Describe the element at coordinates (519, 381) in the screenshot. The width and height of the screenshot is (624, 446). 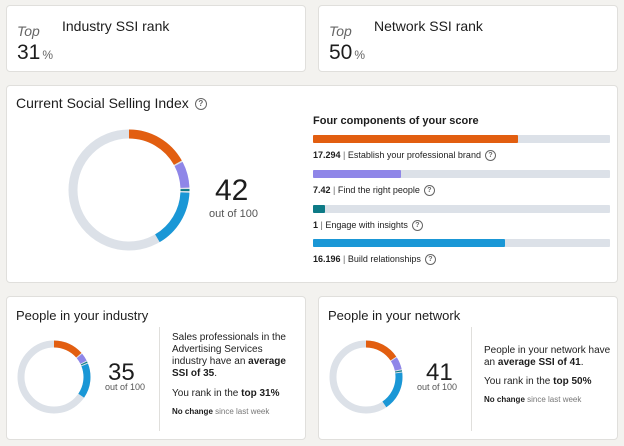
I see `network-rank-prefix: You rank in the` at that location.